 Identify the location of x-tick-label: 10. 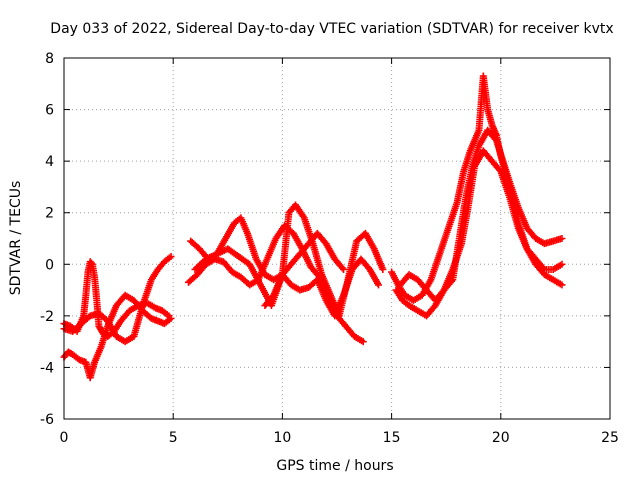
(282, 438).